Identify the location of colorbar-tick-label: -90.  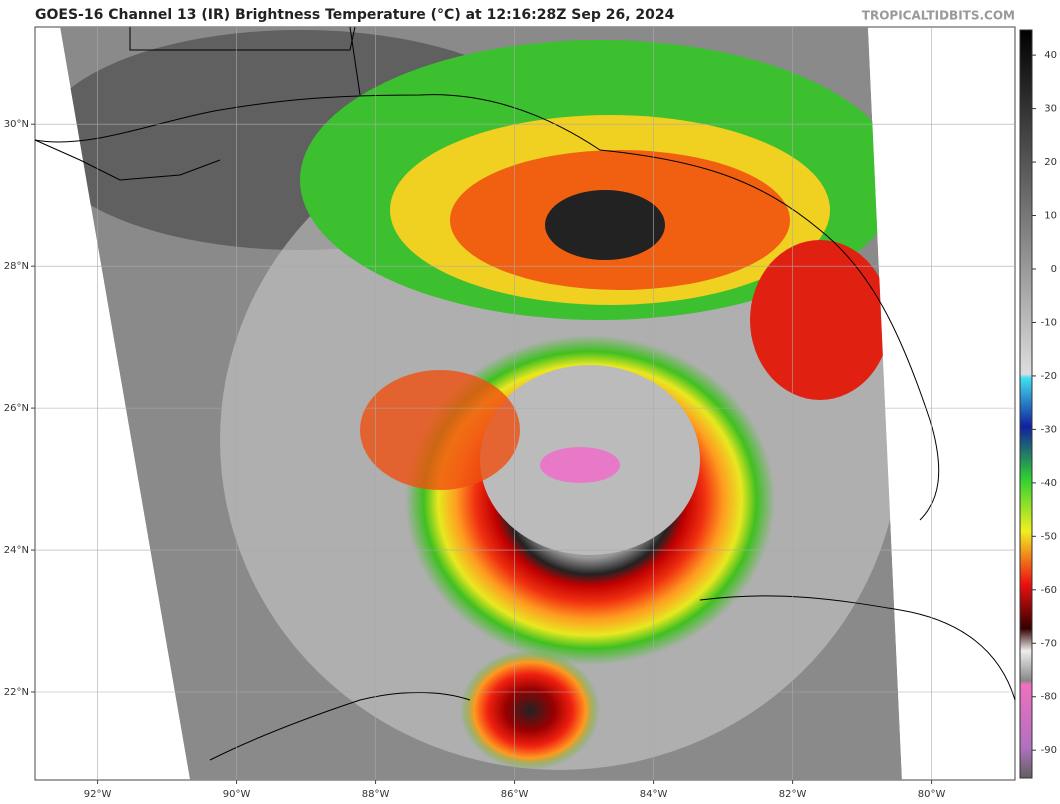
(1049, 750).